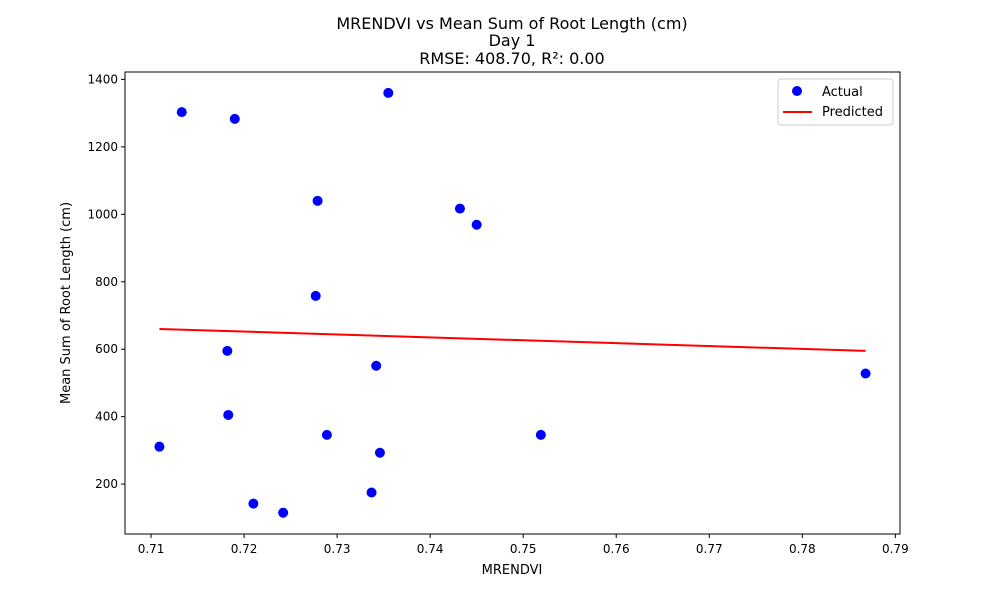  What do you see at coordinates (709, 549) in the screenshot?
I see `x-tick-label: 0.77` at bounding box center [709, 549].